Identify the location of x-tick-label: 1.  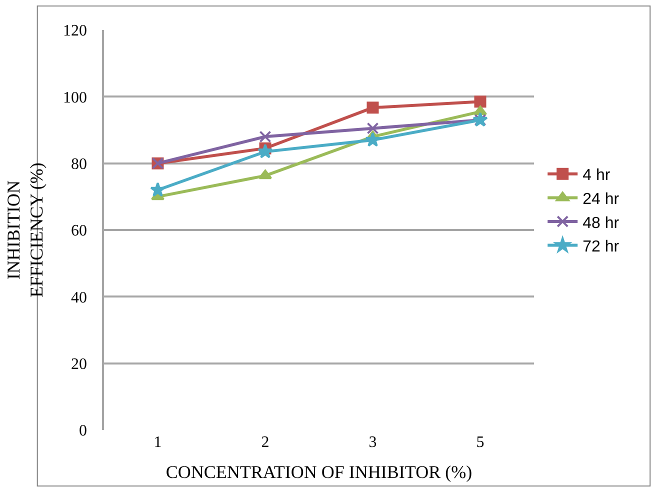
(158, 442).